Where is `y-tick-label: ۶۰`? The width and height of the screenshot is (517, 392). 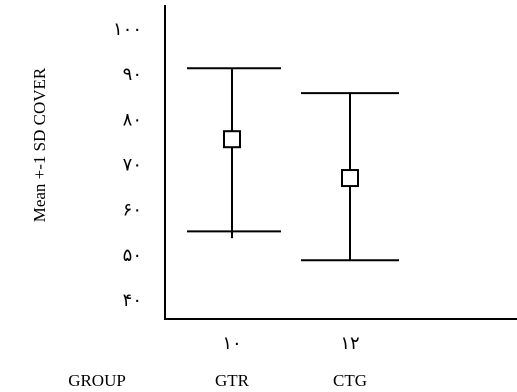
y-tick-label: ۶۰ is located at coordinates (132, 210).